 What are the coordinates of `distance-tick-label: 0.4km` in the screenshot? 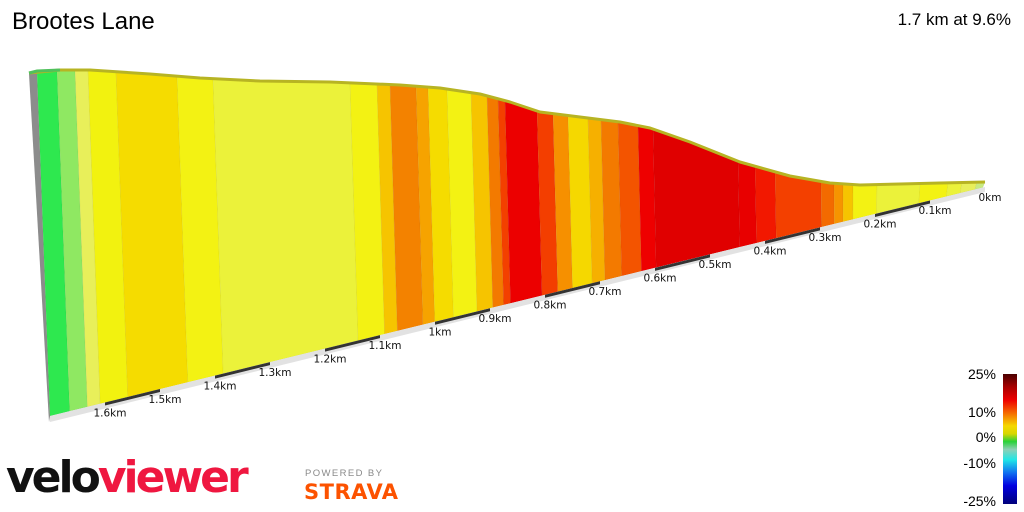 It's located at (769, 252).